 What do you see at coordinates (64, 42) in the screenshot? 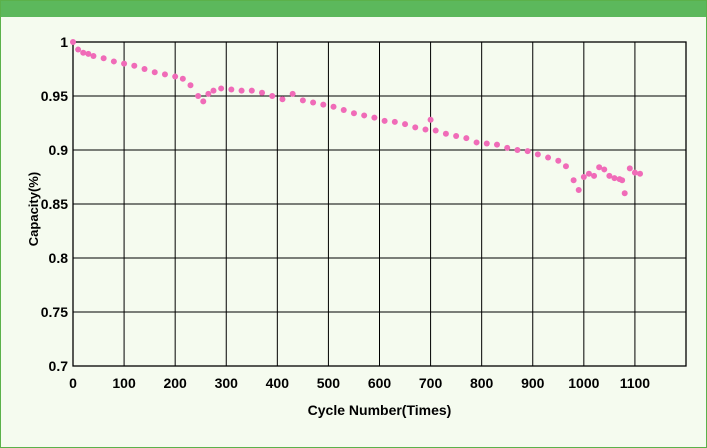
I see `y-tick-label: 1` at bounding box center [64, 42].